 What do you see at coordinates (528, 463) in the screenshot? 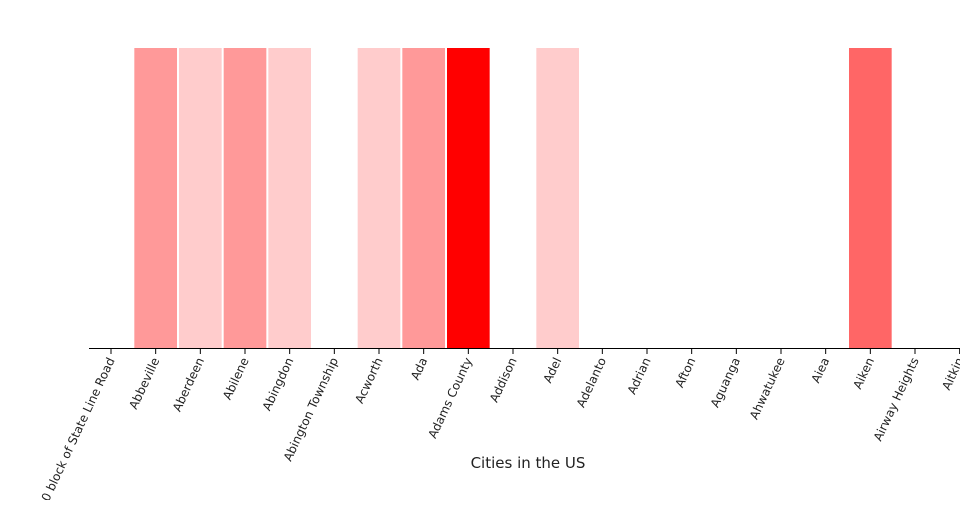
I see `x-axis-title: Cities in the US` at bounding box center [528, 463].